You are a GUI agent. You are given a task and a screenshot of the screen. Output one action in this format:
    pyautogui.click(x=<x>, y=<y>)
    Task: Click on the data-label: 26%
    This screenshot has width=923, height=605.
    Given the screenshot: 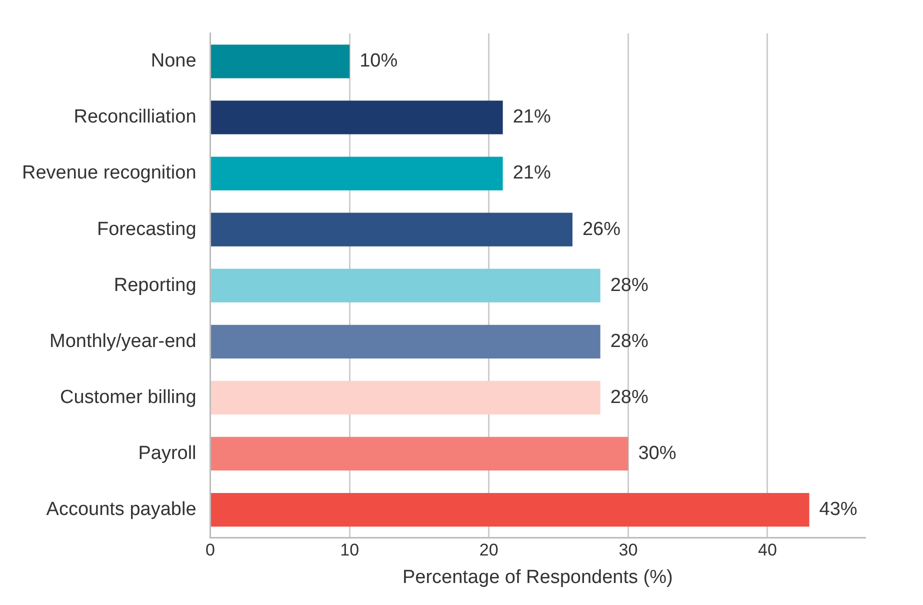 What is the action you would take?
    pyautogui.click(x=601, y=229)
    